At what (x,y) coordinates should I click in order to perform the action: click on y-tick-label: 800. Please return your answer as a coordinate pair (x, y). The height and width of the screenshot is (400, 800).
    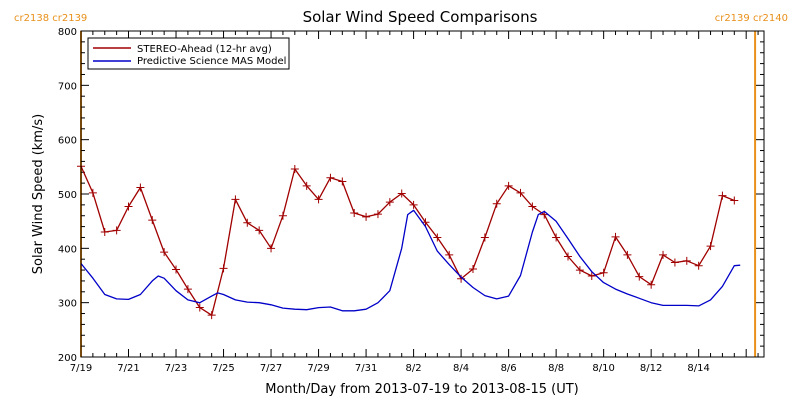
    Looking at the image, I should click on (67, 32).